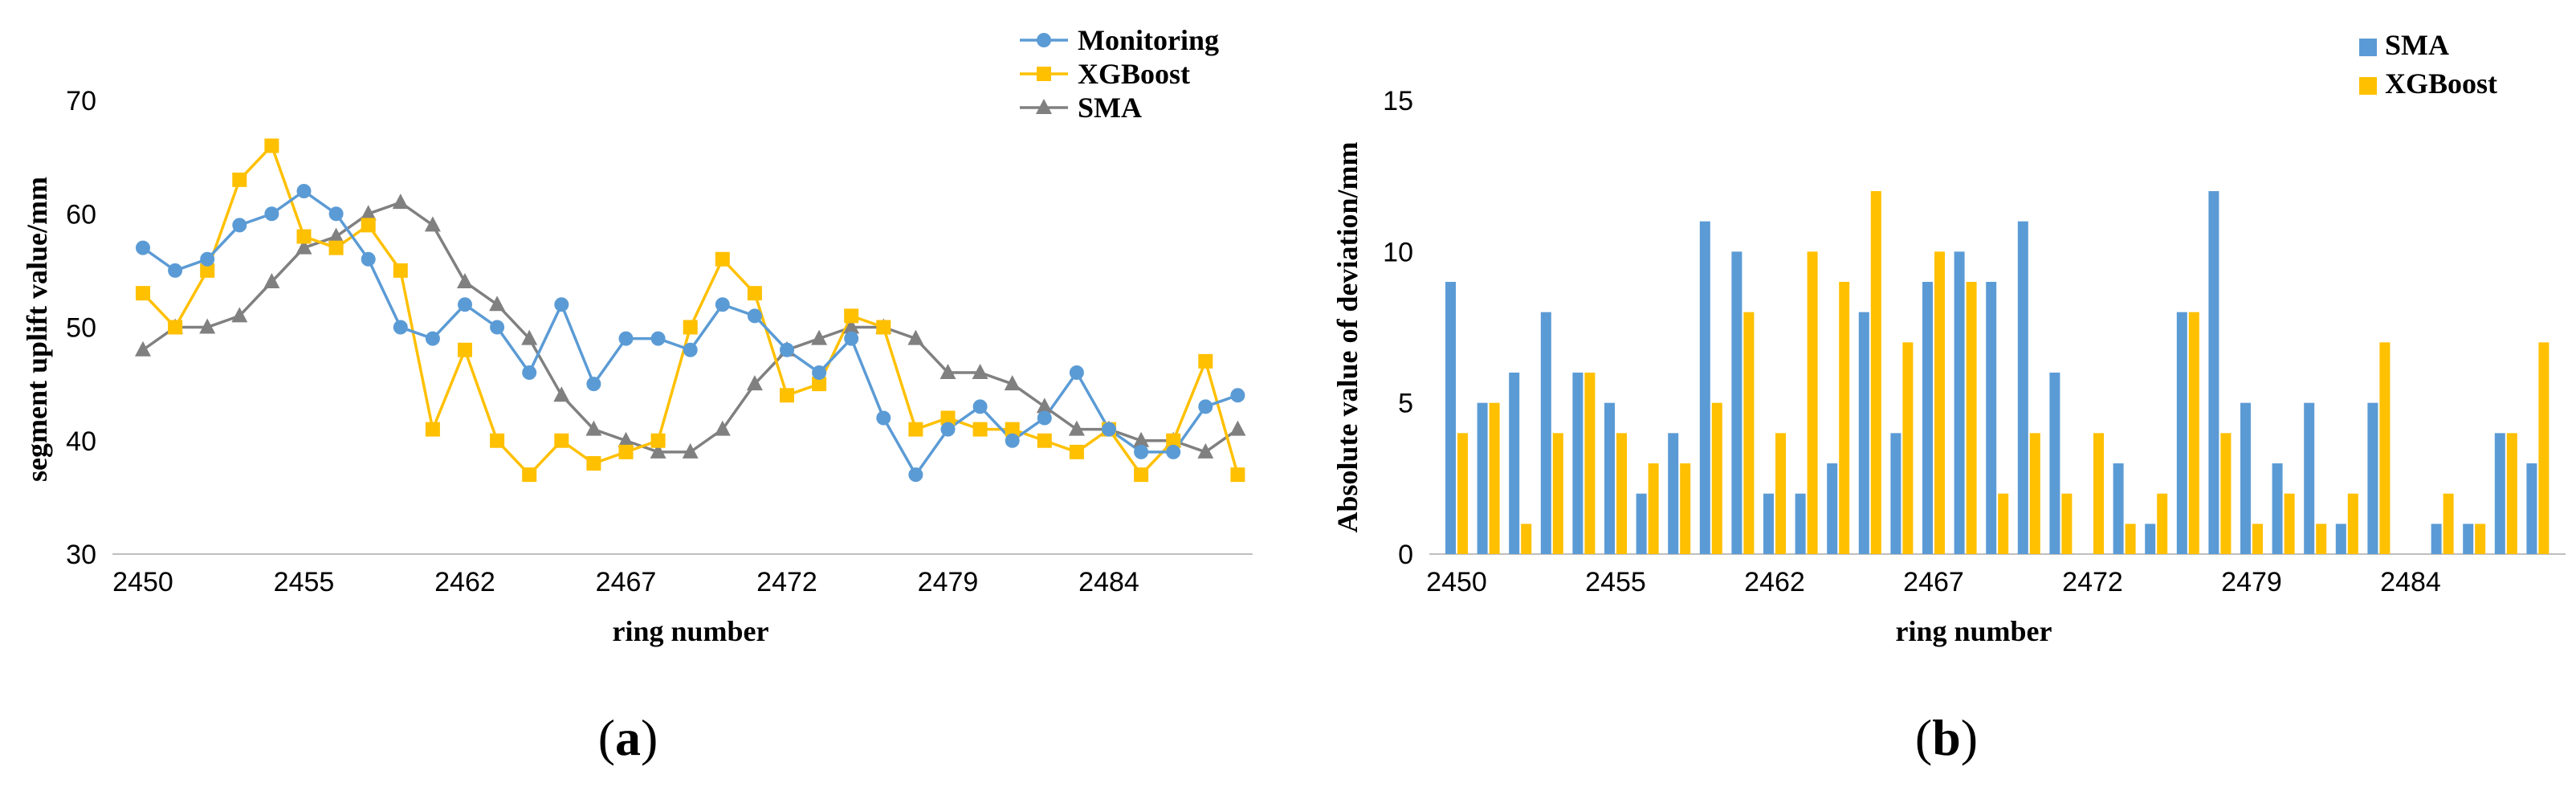 The height and width of the screenshot is (795, 2576). I want to click on caption-b: (b), so click(1946, 737).